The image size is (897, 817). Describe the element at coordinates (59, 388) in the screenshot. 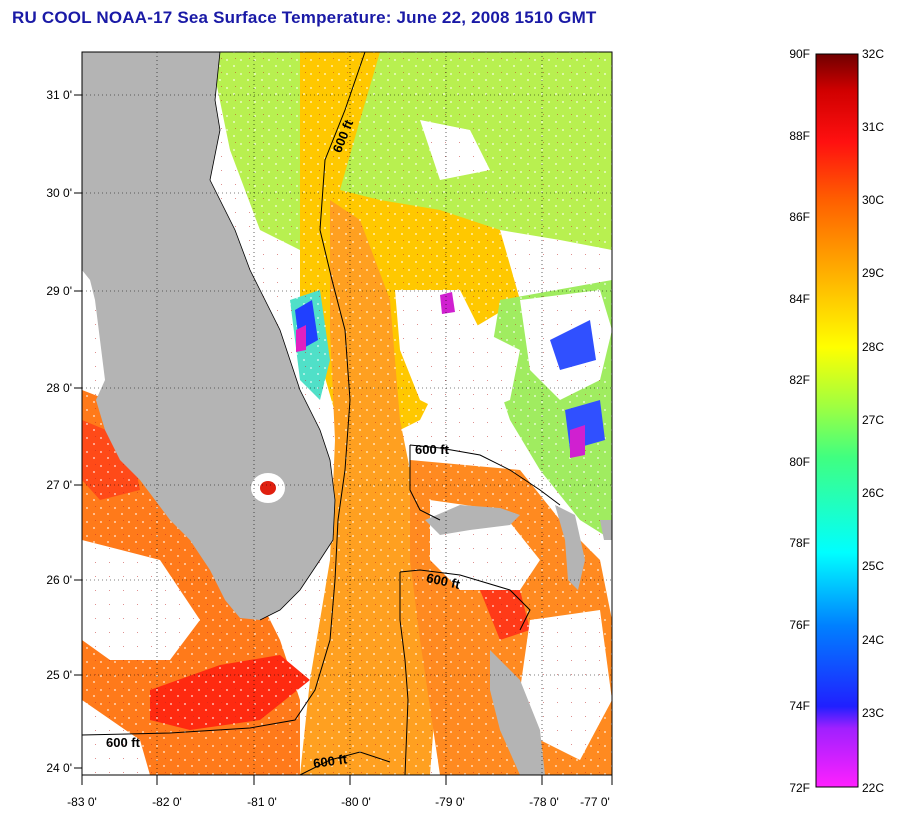

I see `lat-label: 28 0'` at that location.